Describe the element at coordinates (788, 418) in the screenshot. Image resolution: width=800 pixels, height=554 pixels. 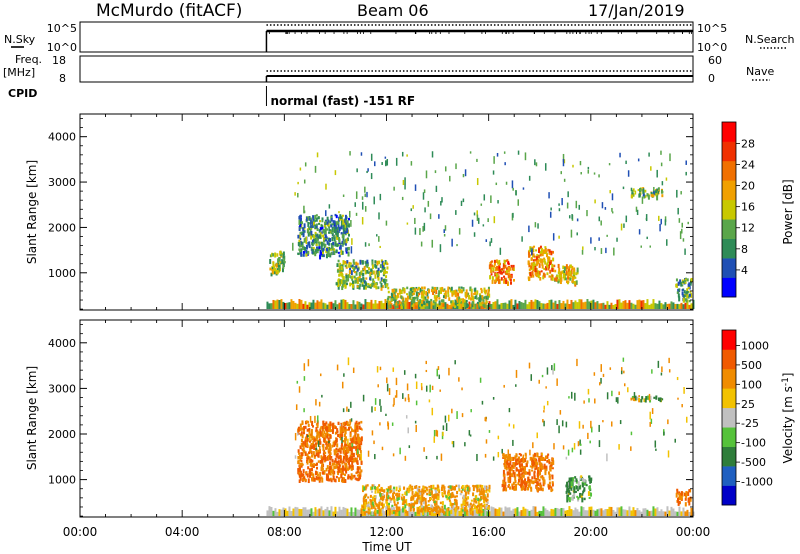
I see `velocity-colorbar-label: Velocity [m s-1]` at that location.